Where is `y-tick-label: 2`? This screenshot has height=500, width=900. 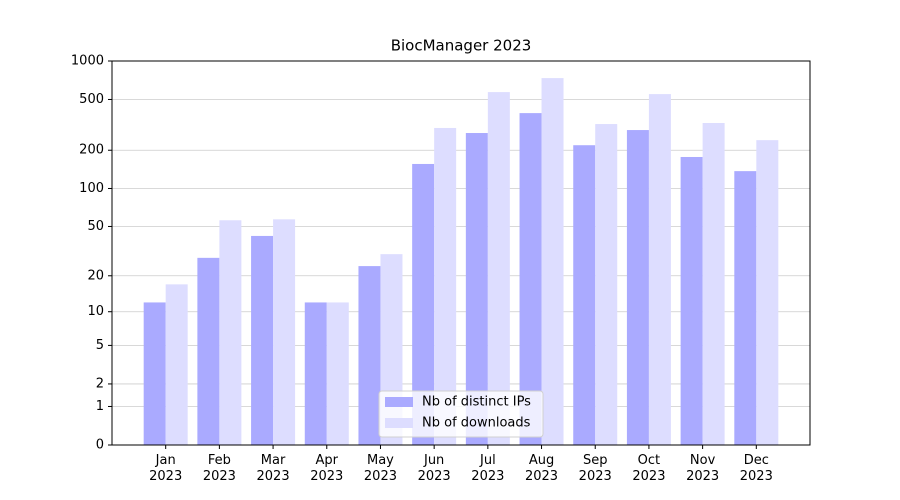
y-tick-label: 2 is located at coordinates (100, 383).